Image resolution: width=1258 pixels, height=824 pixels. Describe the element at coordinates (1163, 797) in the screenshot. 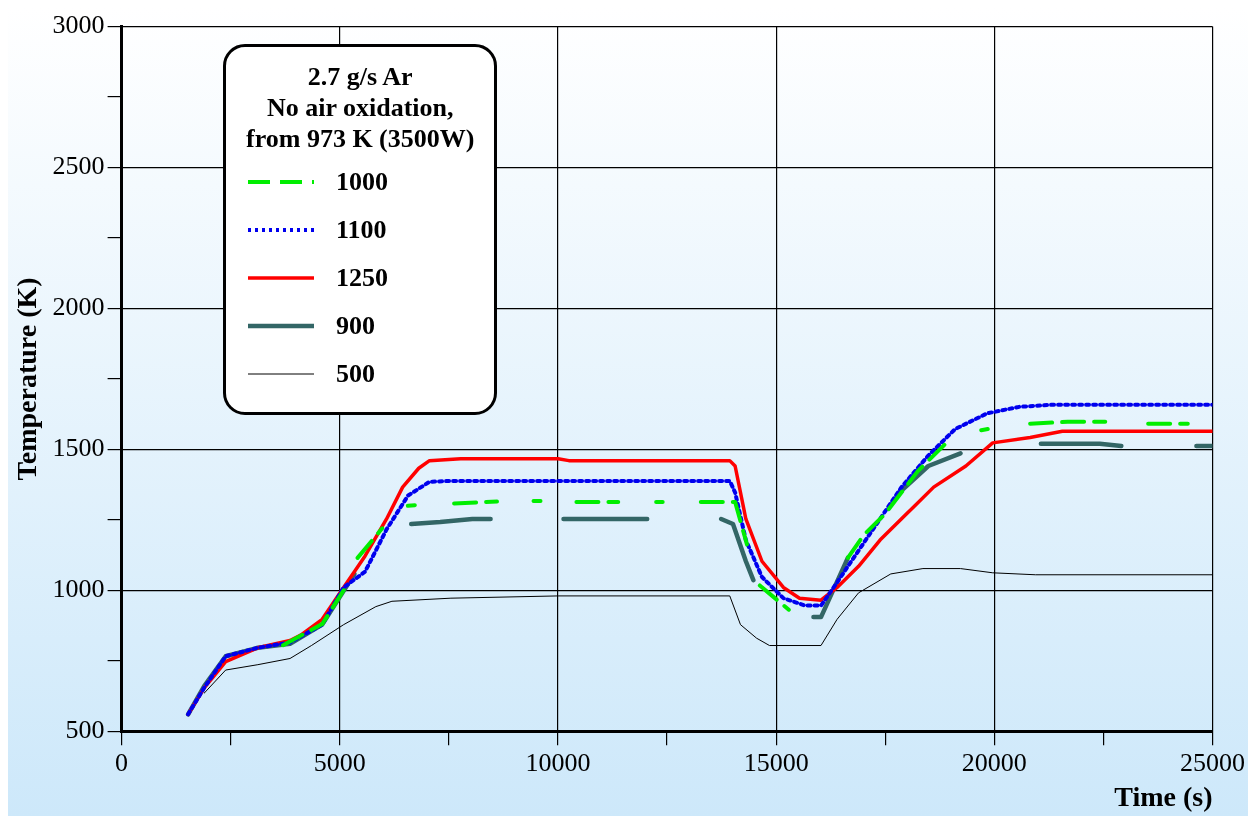

I see `x-axis-title: Time (s)` at that location.